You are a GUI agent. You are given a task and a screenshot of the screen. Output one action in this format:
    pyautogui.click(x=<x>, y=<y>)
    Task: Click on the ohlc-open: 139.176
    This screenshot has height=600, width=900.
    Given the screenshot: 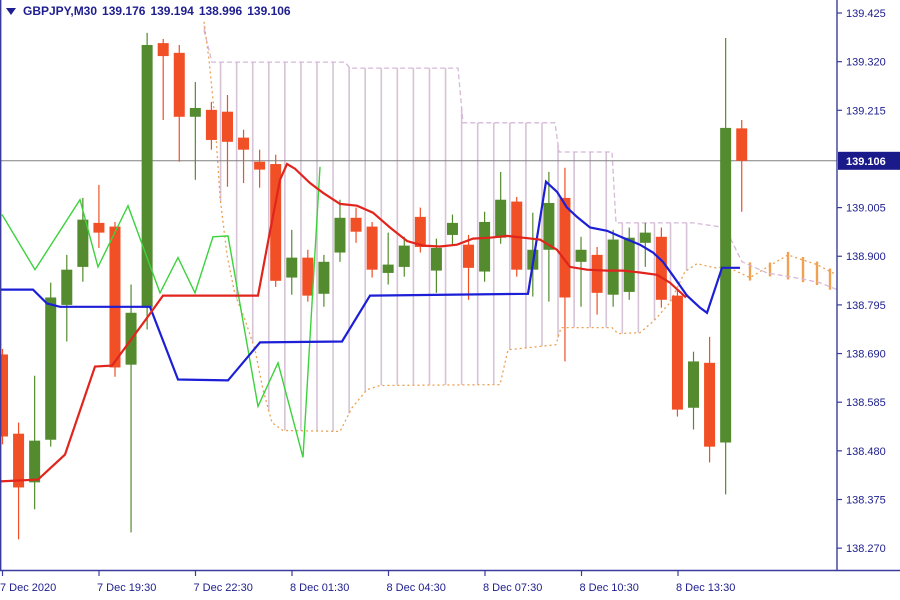 What is the action you would take?
    pyautogui.click(x=124, y=11)
    